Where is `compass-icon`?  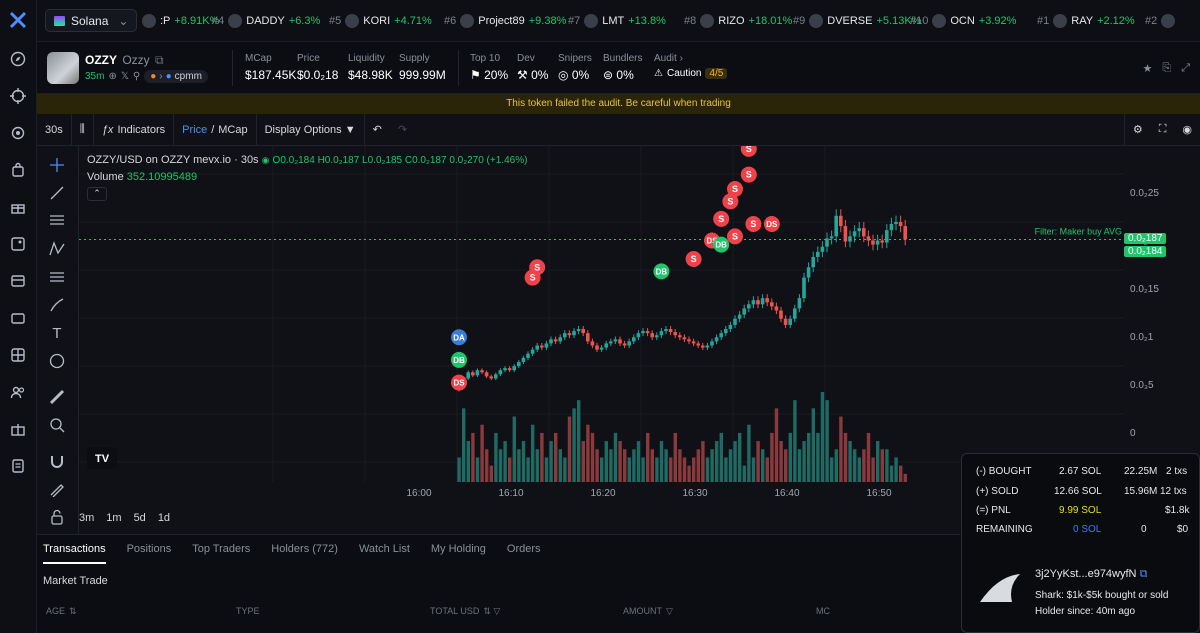 compass-icon is located at coordinates (18, 59).